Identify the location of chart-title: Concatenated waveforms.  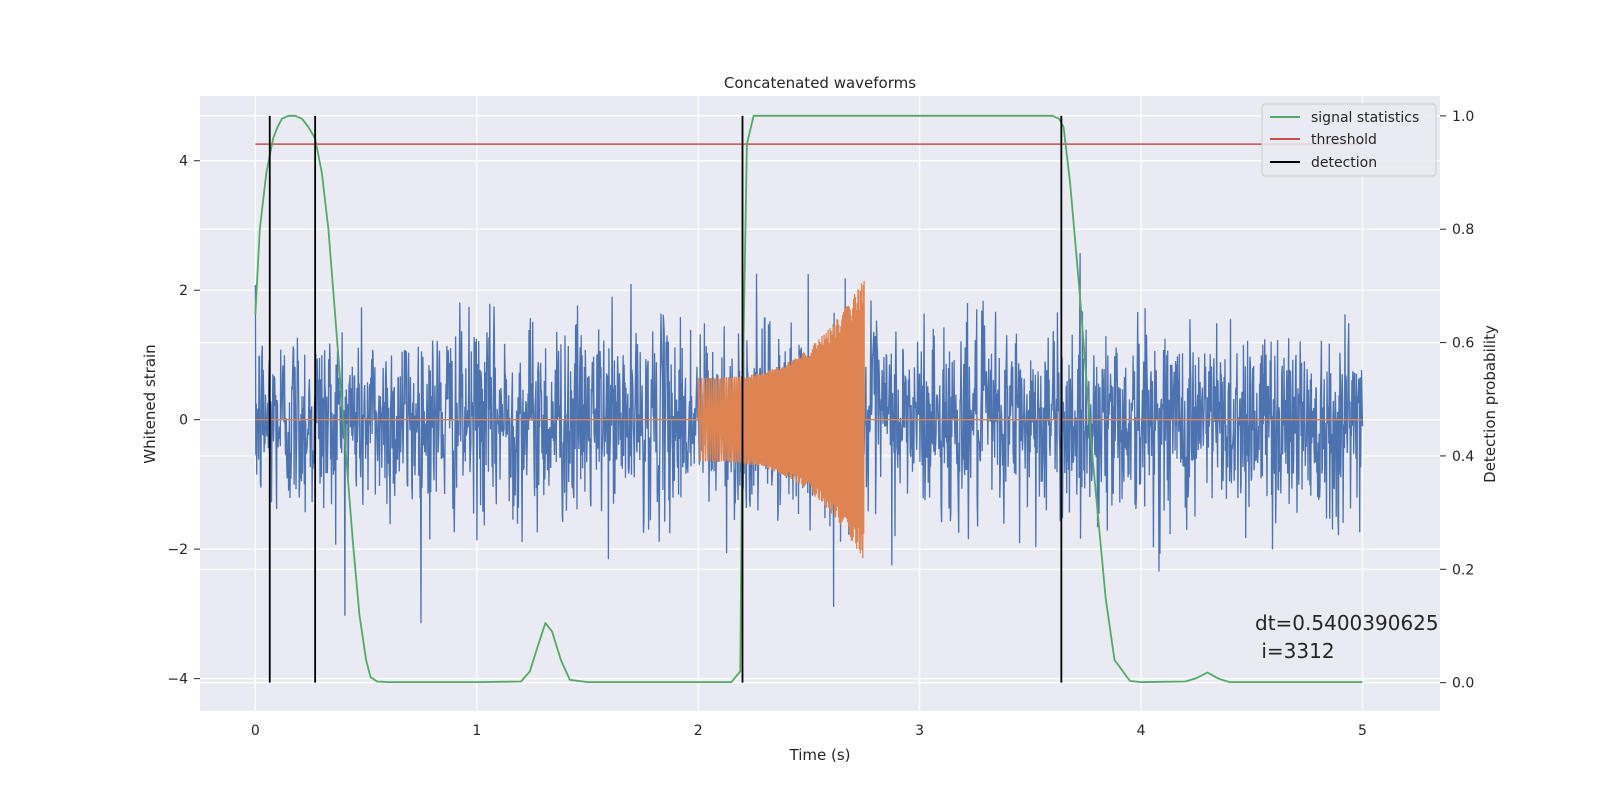
(820, 83).